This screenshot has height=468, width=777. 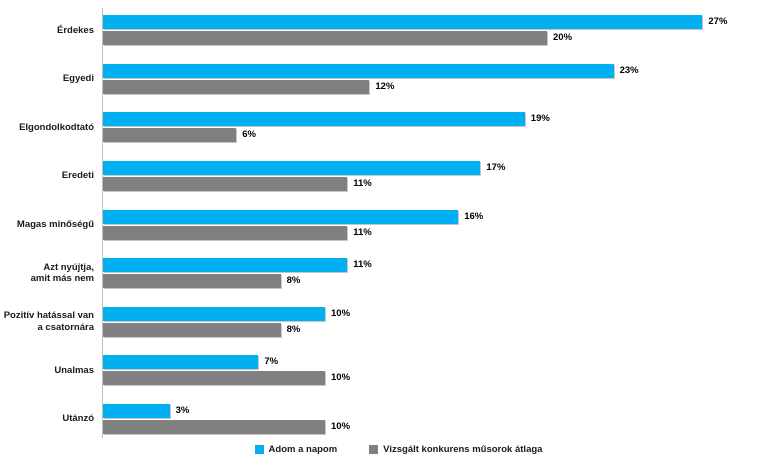 I want to click on bar-line: 19%, so click(x=326, y=119).